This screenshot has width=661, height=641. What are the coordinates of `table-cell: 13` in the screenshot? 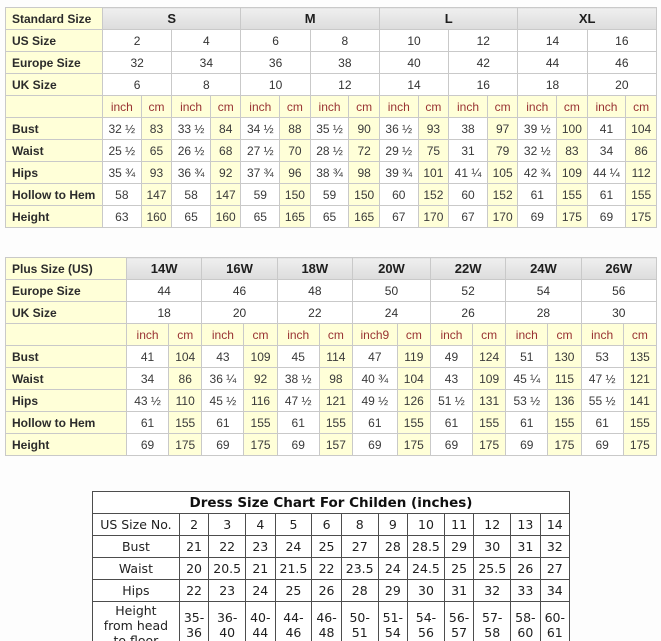 It's located at (525, 524).